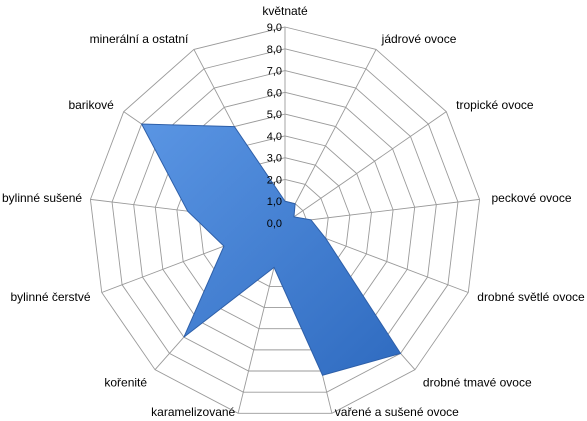 This screenshot has height=421, width=587. What do you see at coordinates (50, 297) in the screenshot?
I see `category-label-9: bylinné čerstvé` at bounding box center [50, 297].